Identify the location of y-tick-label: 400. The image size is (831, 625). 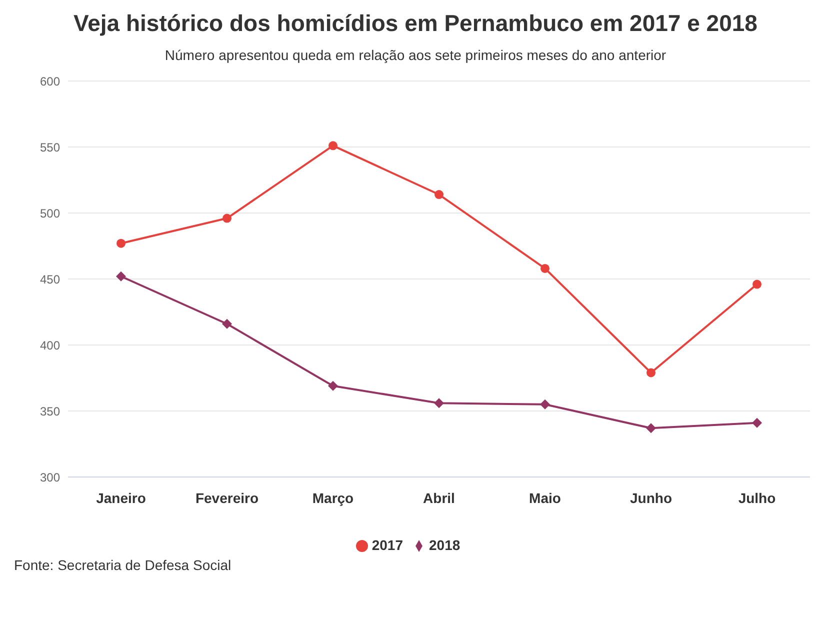
(50, 345).